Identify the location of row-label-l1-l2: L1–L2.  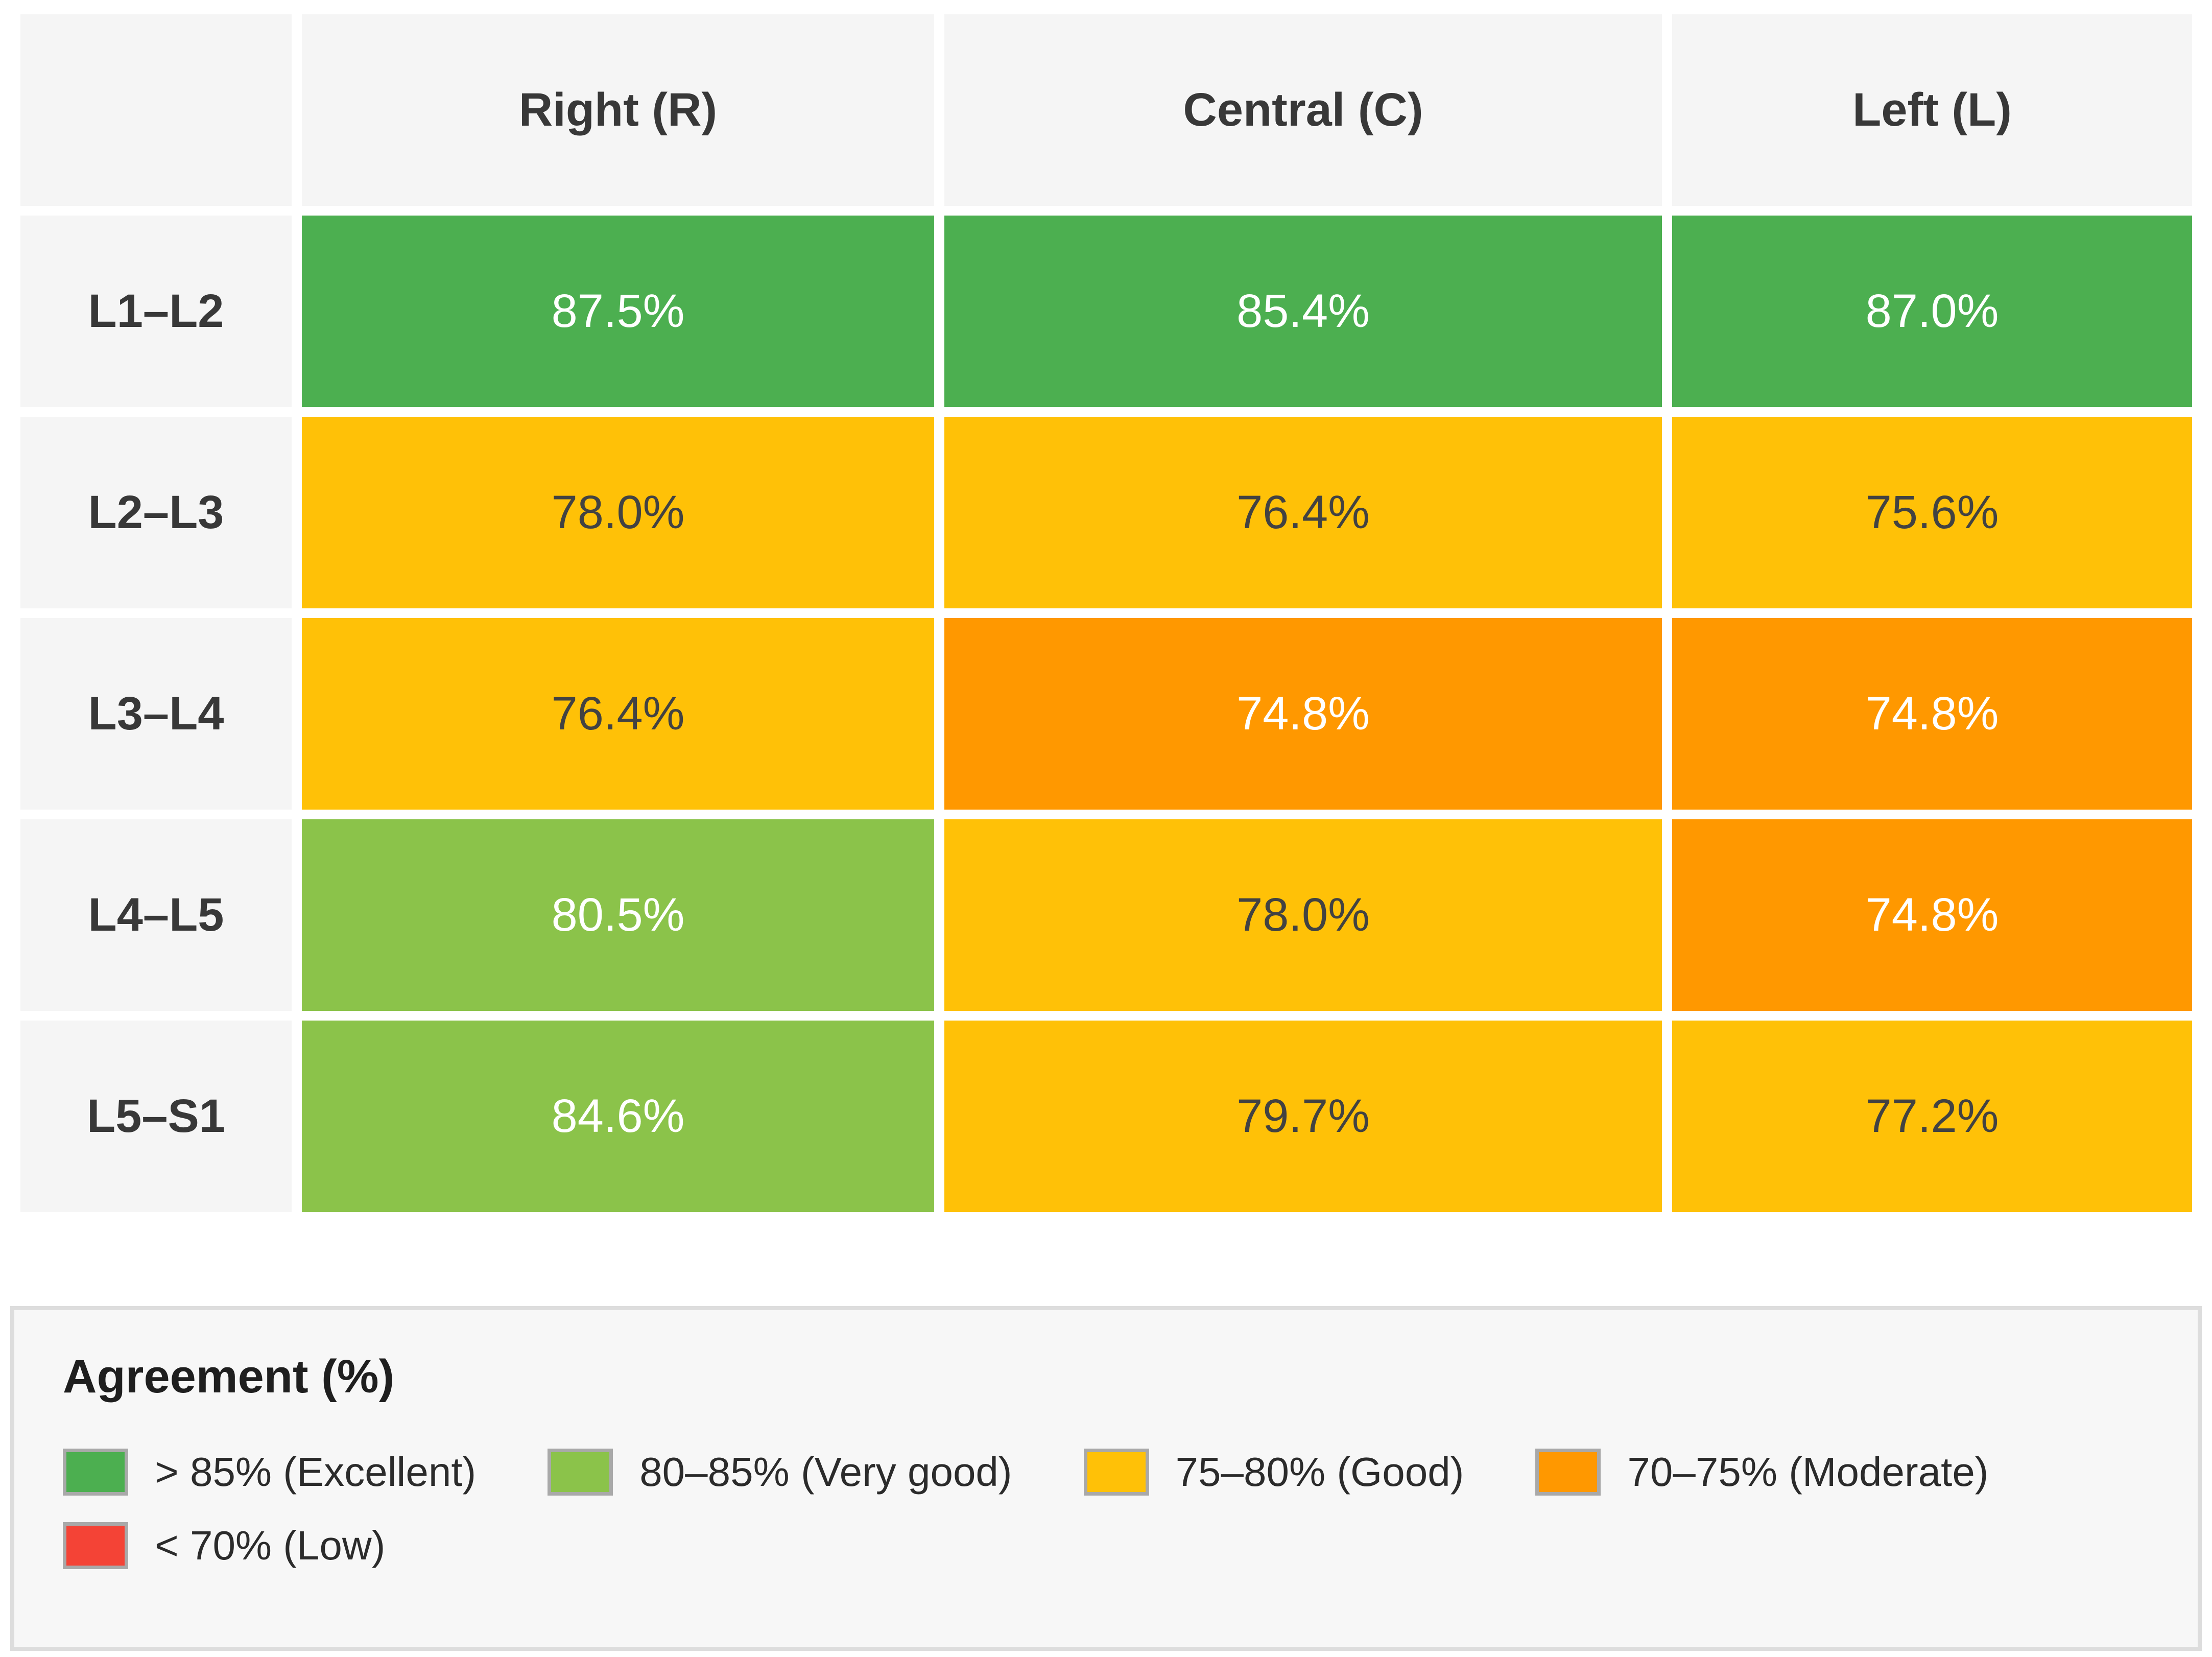
(156, 311).